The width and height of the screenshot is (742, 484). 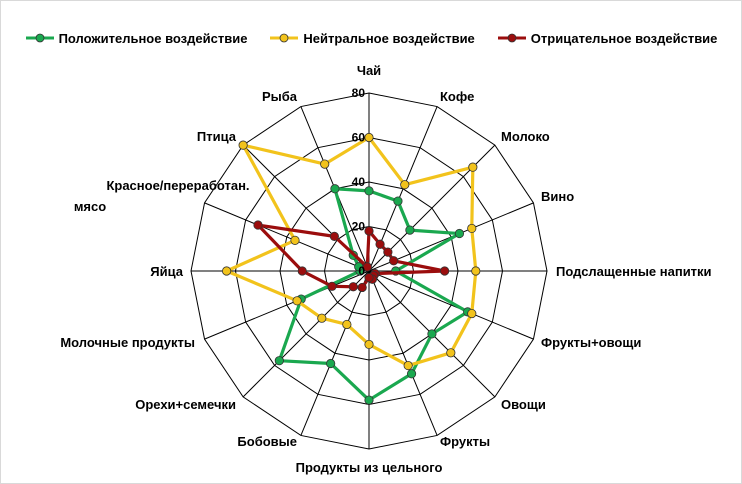 I want to click on category-label: Красное/переработан. мясо, so click(x=162, y=196).